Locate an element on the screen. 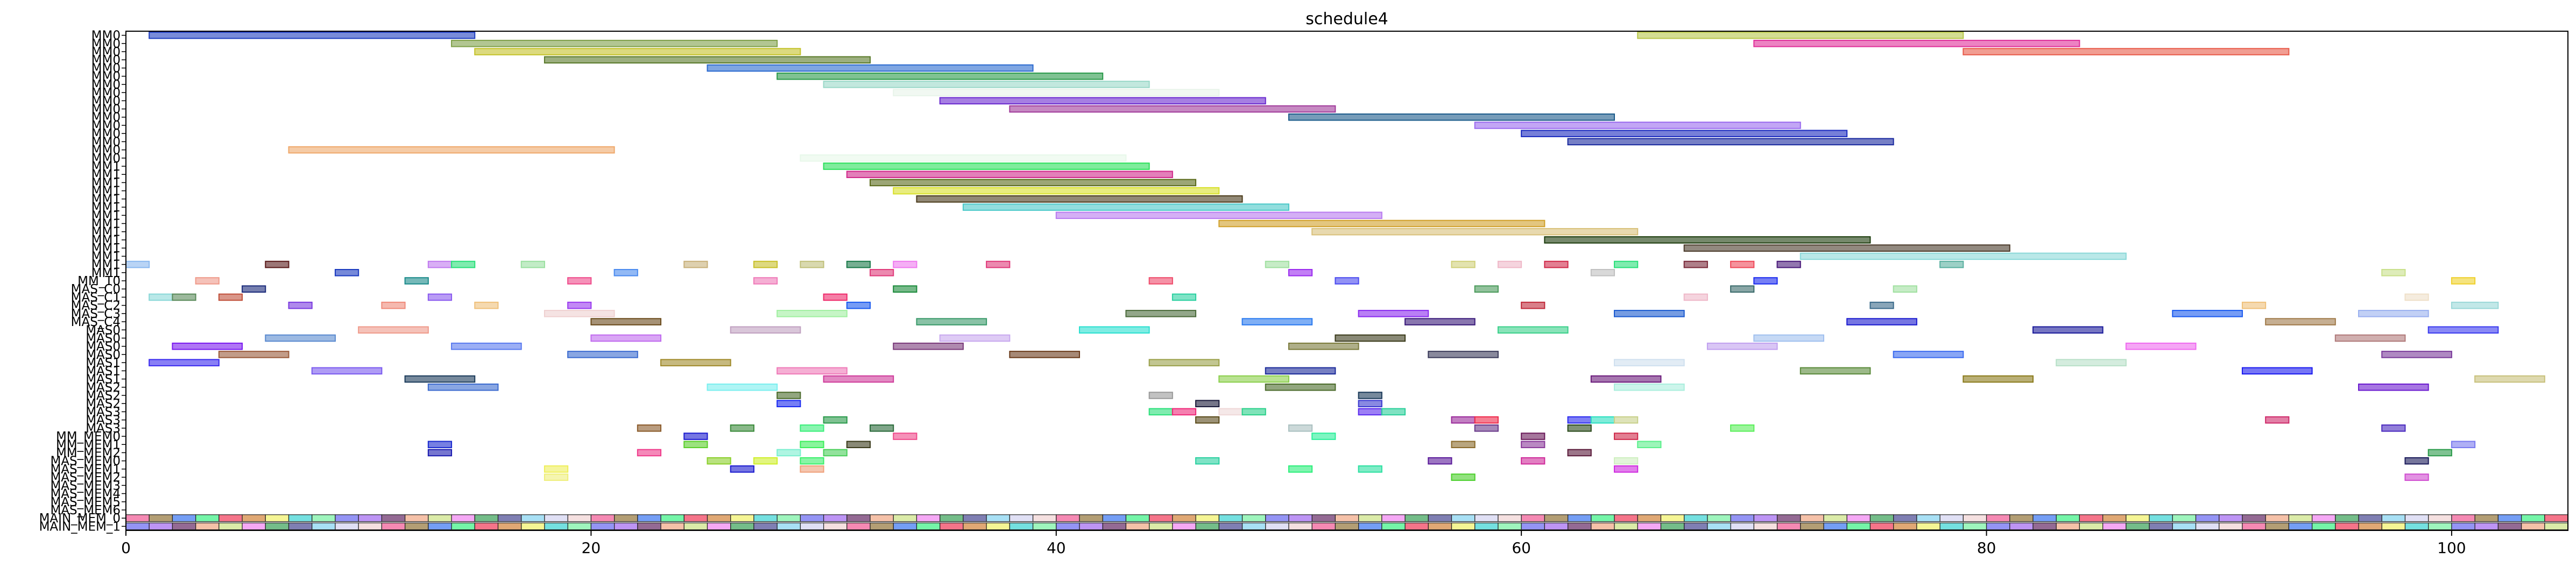  x-tick-label: 40 is located at coordinates (1056, 548).